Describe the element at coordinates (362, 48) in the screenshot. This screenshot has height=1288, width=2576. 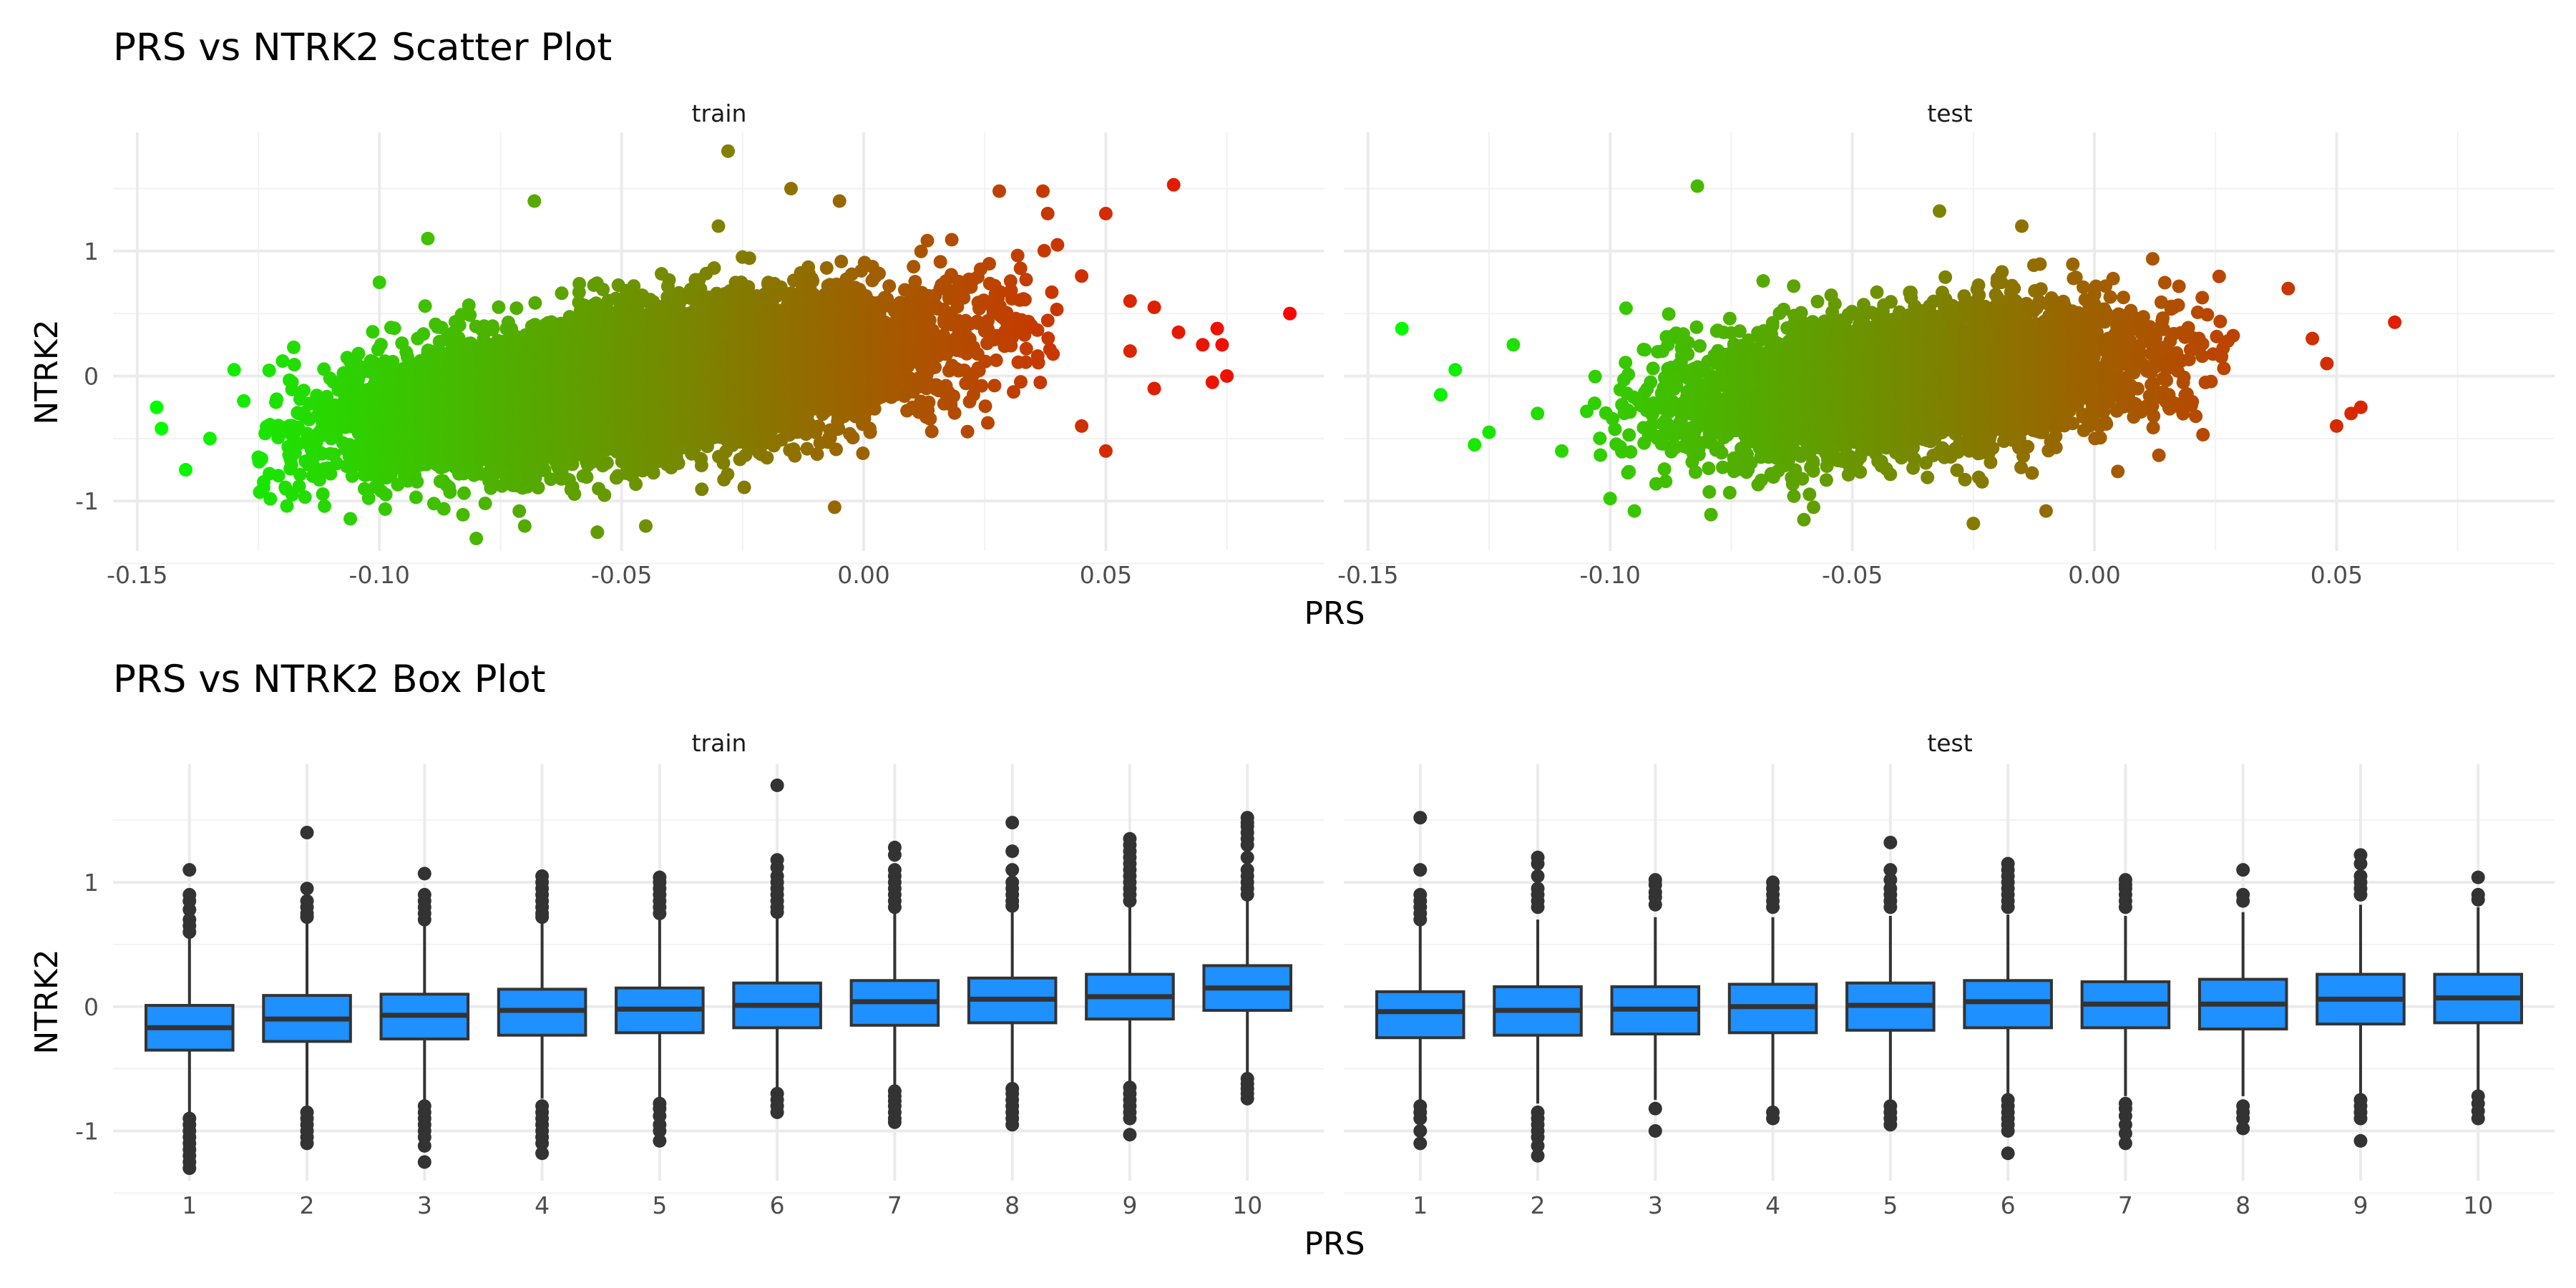
I see `scatter-plot-title: PRS vs NTRK2 Scatter Plot` at that location.